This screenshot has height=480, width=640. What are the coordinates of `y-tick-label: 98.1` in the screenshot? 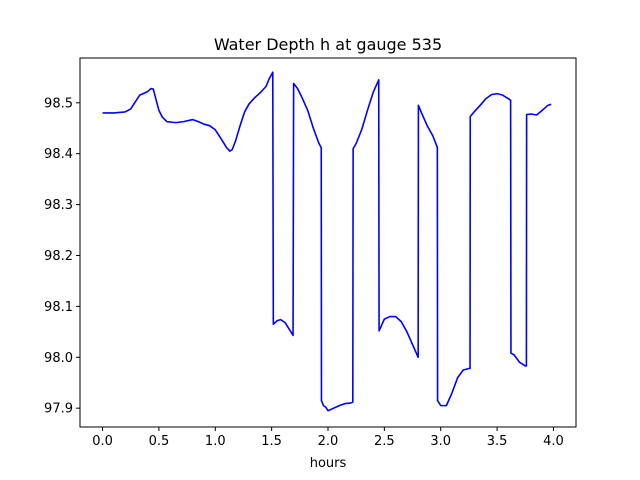 It's located at (58, 307).